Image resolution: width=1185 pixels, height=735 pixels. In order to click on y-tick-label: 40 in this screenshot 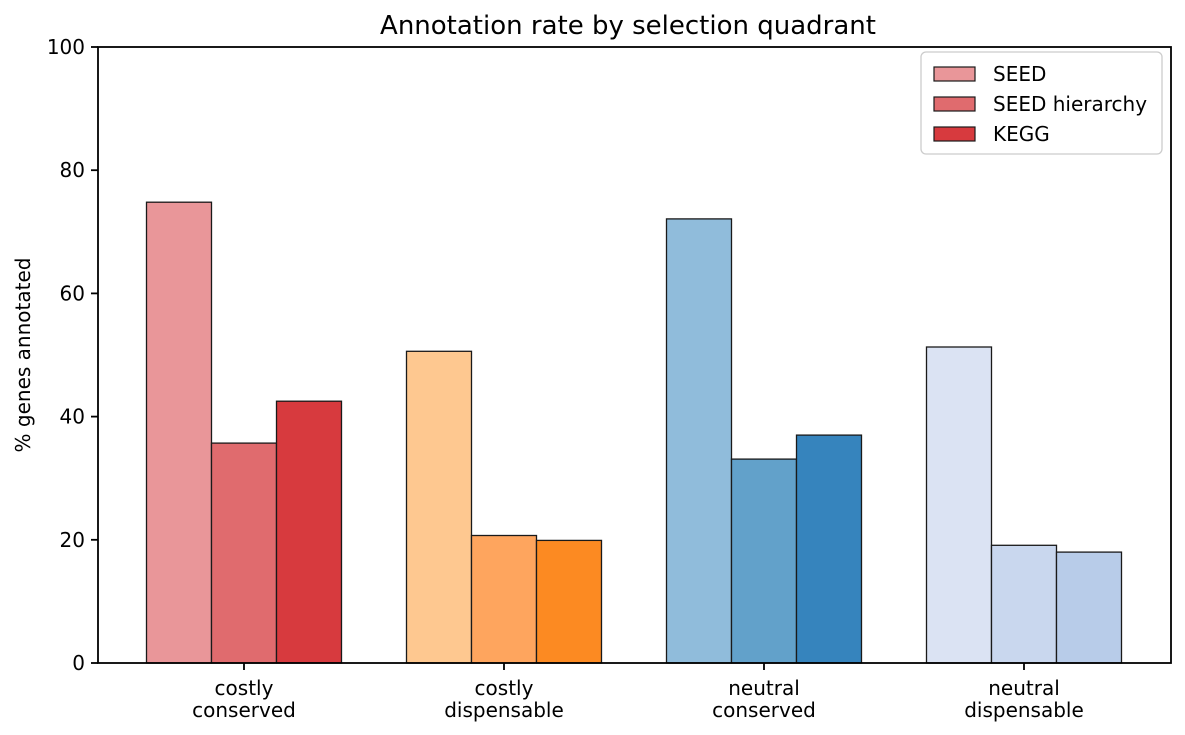, I will do `click(72, 417)`.